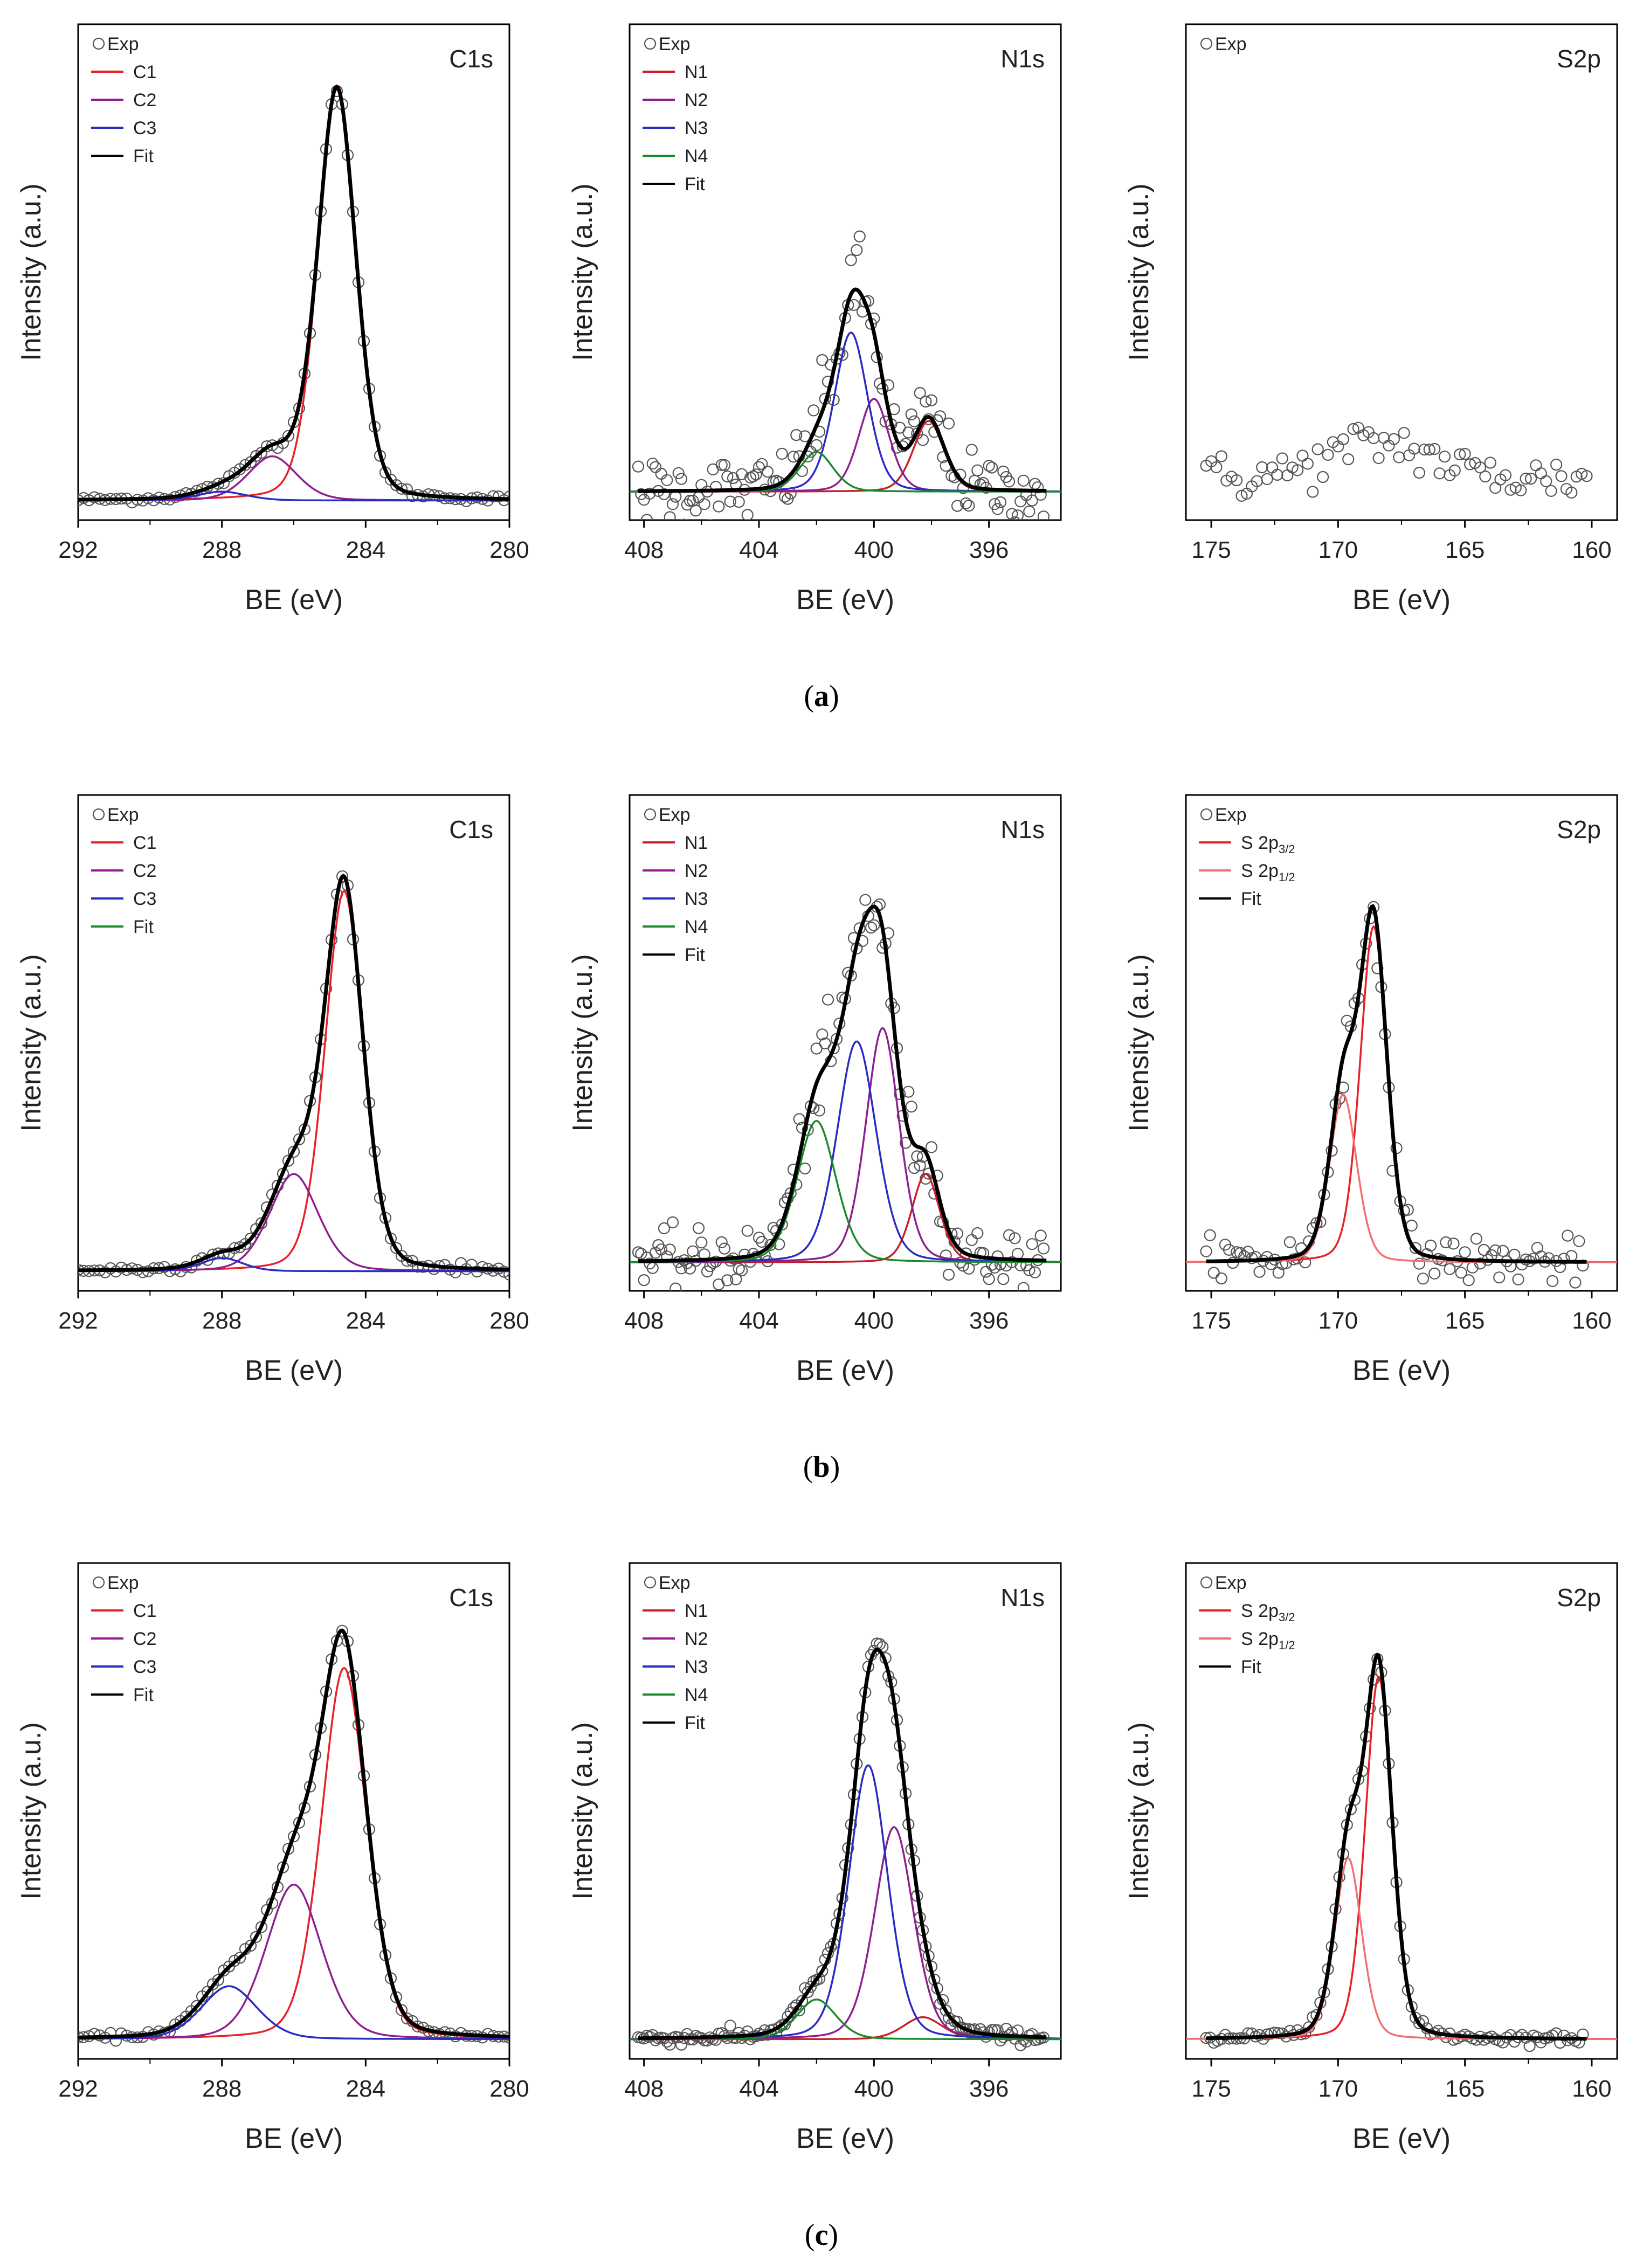 The image size is (1643, 2268). Describe the element at coordinates (123, 44) in the screenshot. I see `legend-label: Exp` at that location.